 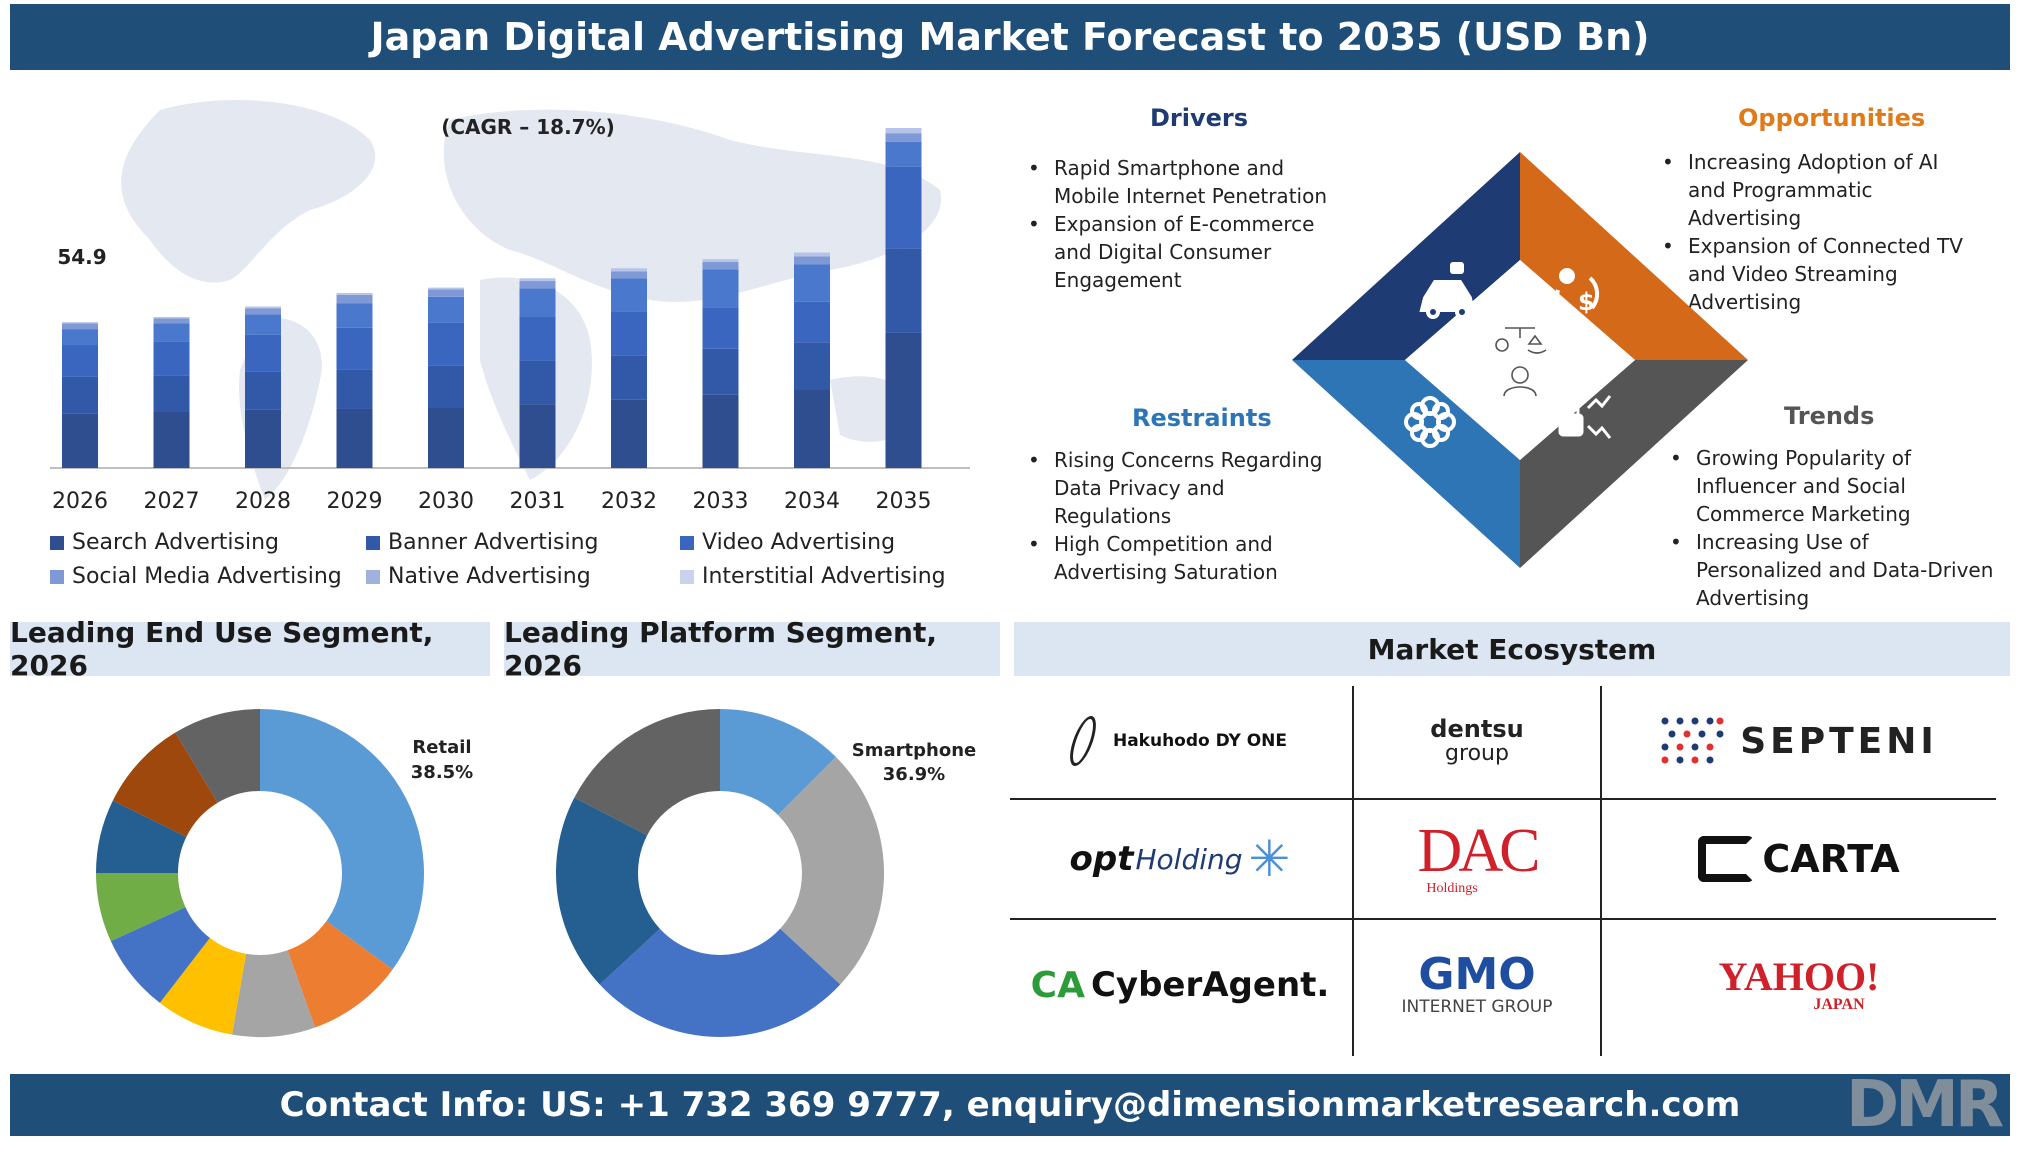 What do you see at coordinates (1601, 871) in the screenshot?
I see `grid-line` at bounding box center [1601, 871].